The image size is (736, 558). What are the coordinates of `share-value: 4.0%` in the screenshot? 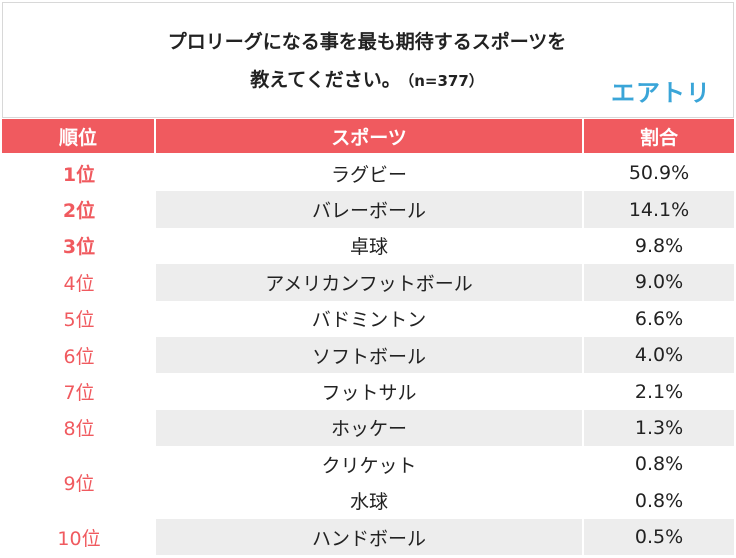 It's located at (659, 355).